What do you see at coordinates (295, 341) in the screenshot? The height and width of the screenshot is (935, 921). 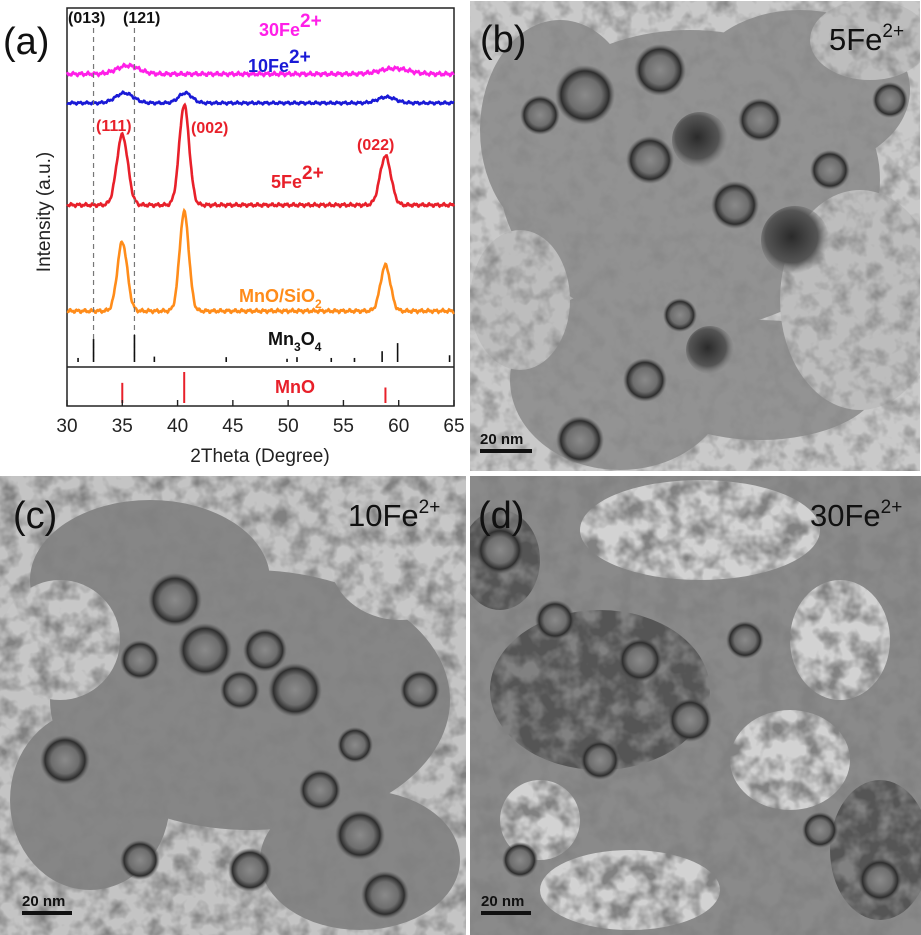 I see `reference-label-mn3o4: Mn3O4` at bounding box center [295, 341].